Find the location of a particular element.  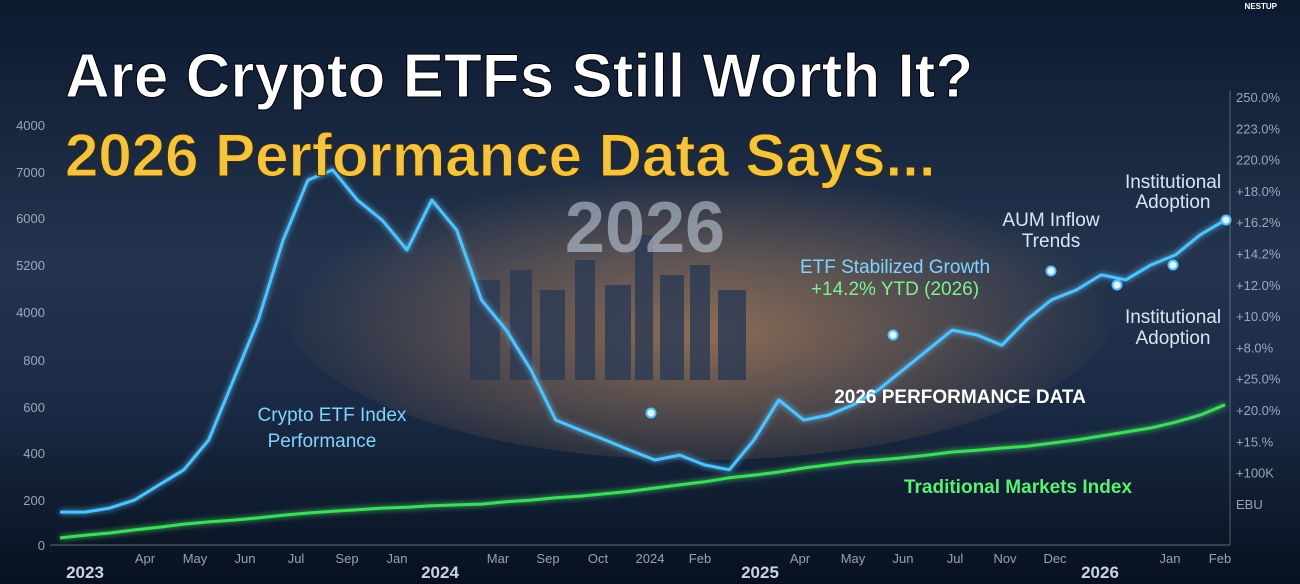

y2-axis-label: 250.0% is located at coordinates (1258, 97).